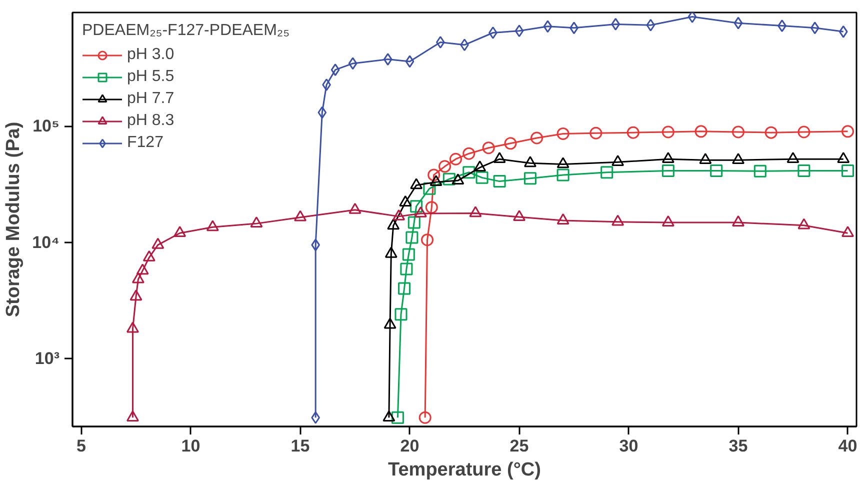  Describe the element at coordinates (464, 470) in the screenshot. I see `x-axis-title: Temperature (°C)` at that location.